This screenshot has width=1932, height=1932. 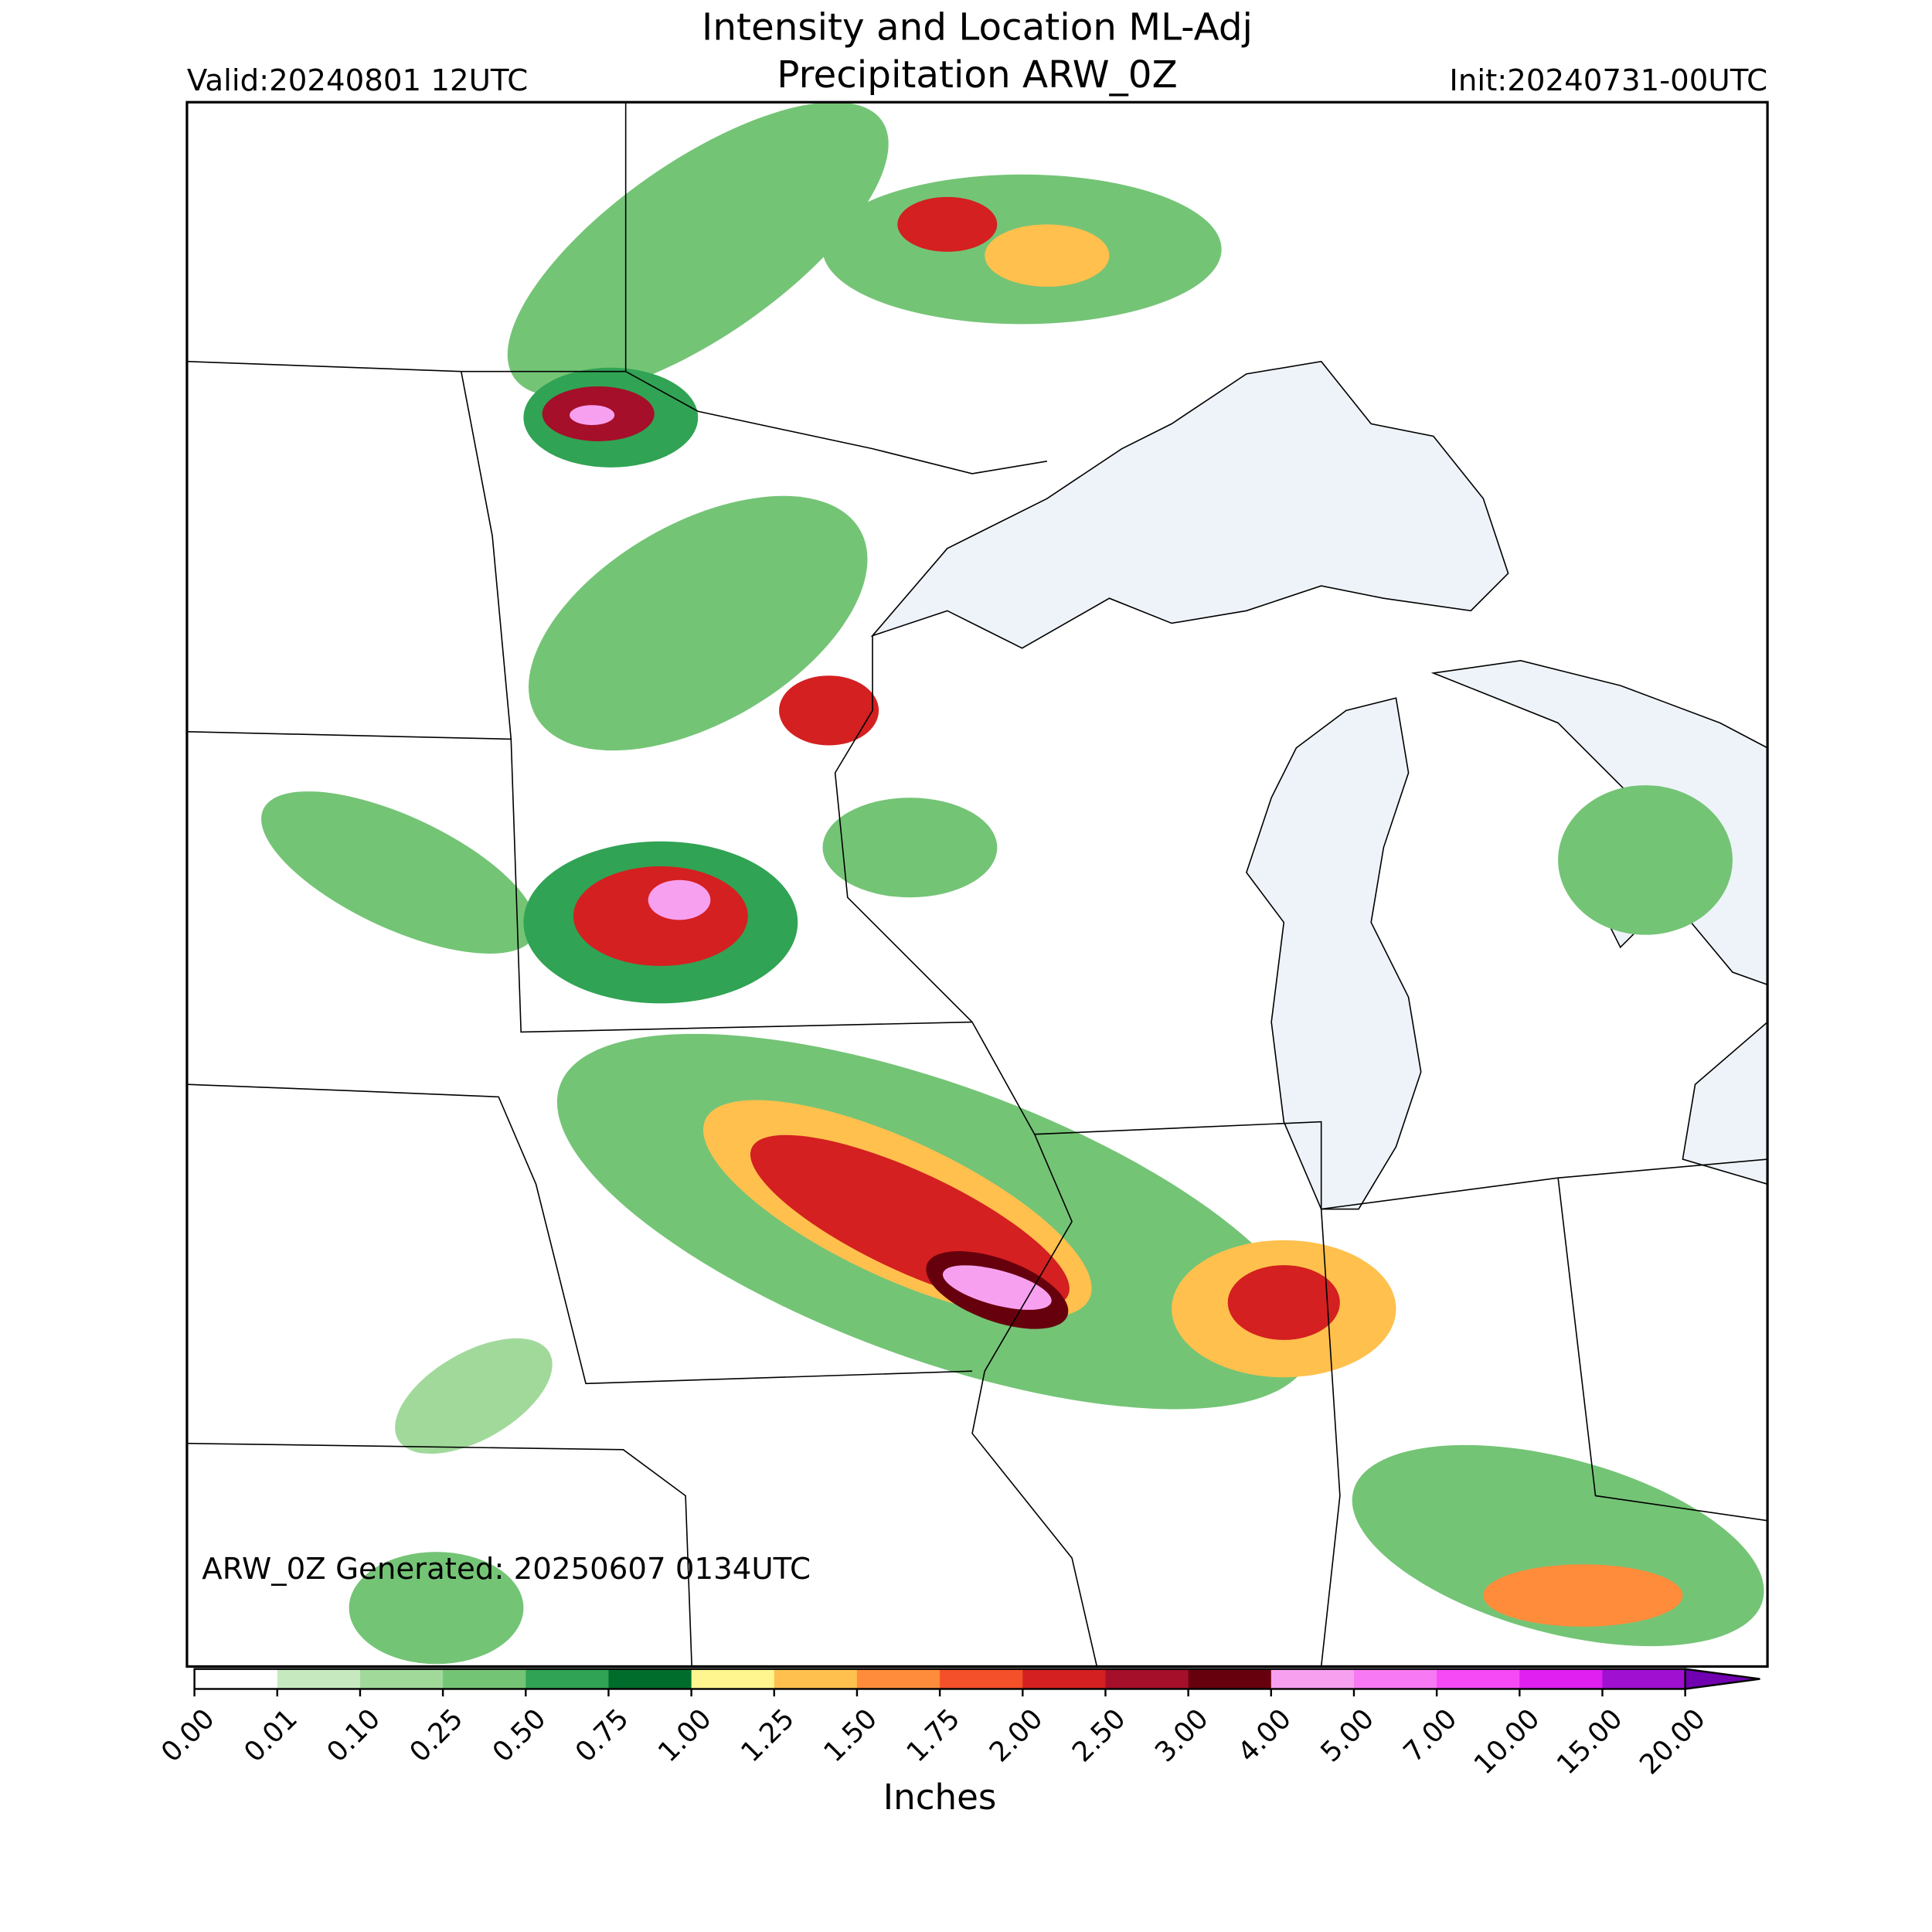 I want to click on colorbar-tick-label: 7.00, so click(x=1430, y=1736).